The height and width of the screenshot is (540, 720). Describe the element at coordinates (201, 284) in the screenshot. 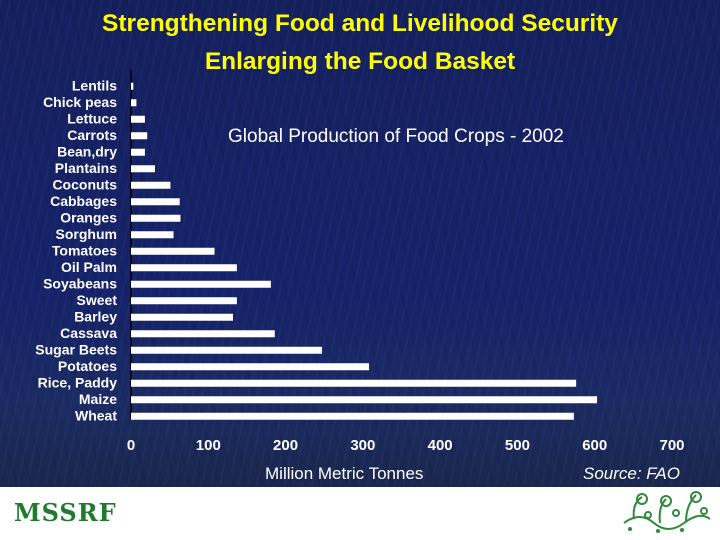

I see `bar-soyabeans` at that location.